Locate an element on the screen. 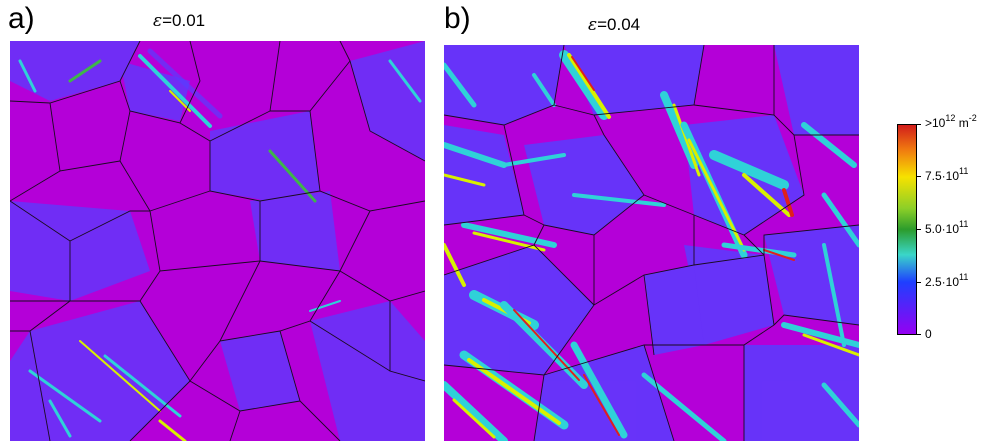 This screenshot has height=445, width=997. colorbar-label-5-0: 5.0·10¹¹ is located at coordinates (947, 228).